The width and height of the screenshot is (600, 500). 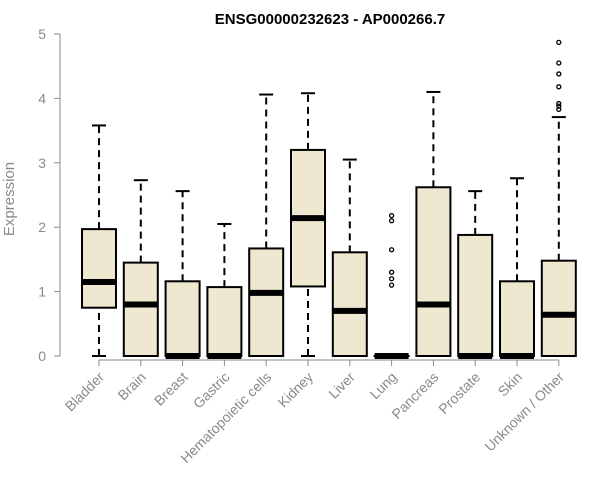 What do you see at coordinates (85, 392) in the screenshot?
I see `x-tick-label-0: Bladder` at bounding box center [85, 392].